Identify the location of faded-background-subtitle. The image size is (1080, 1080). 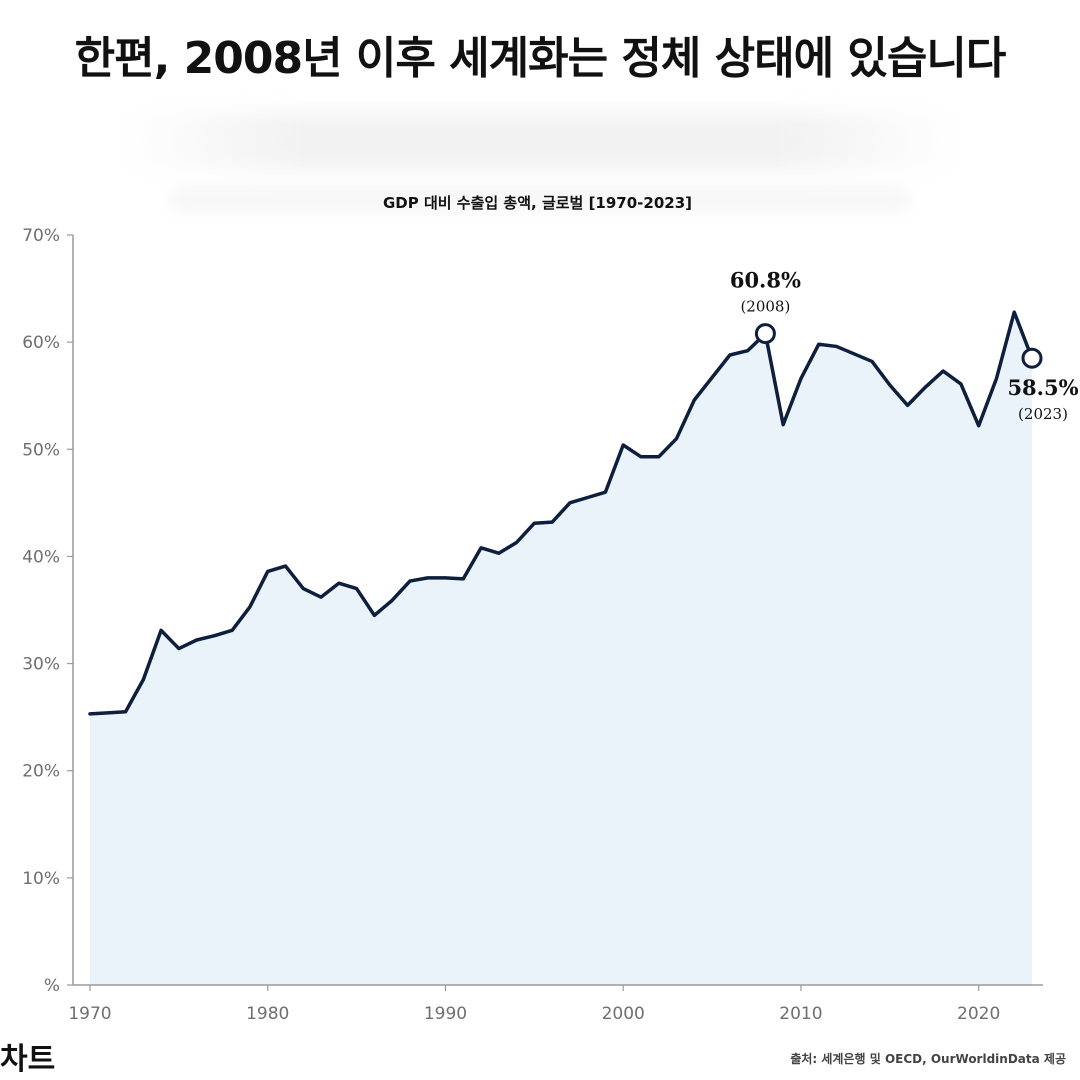
(540, 199).